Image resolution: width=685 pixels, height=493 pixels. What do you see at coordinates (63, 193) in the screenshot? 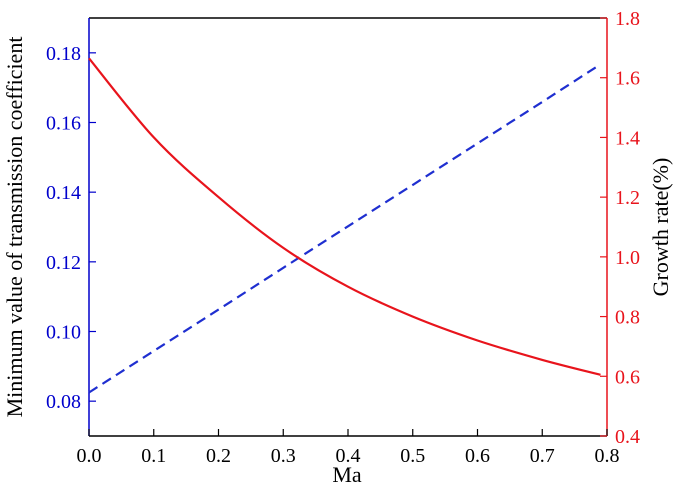
I see `y-left-tick-label: 0.14` at bounding box center [63, 193].